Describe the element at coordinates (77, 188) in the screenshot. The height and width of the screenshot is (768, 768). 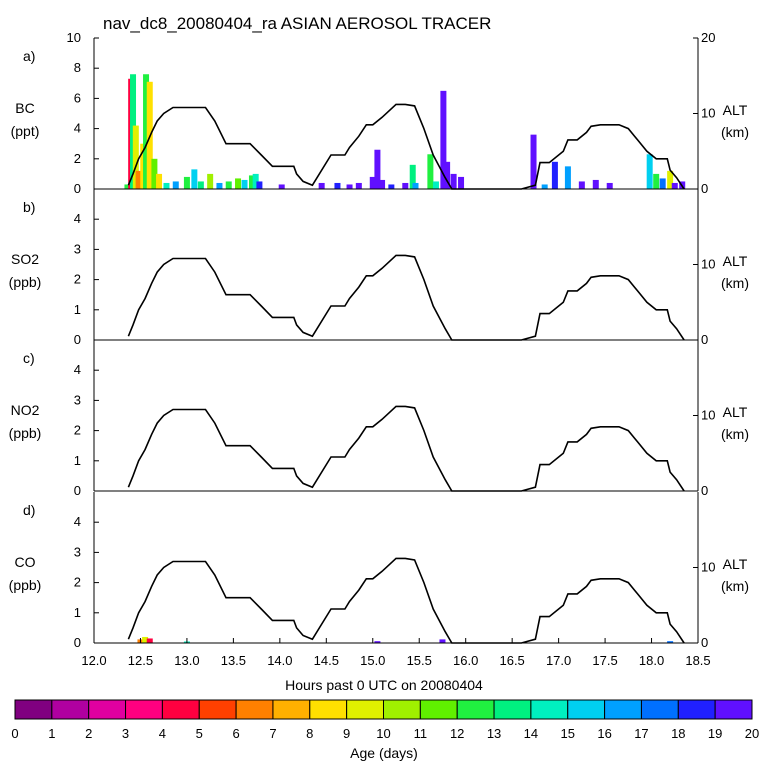
I see `y-tick-label-a-0: 0` at that location.